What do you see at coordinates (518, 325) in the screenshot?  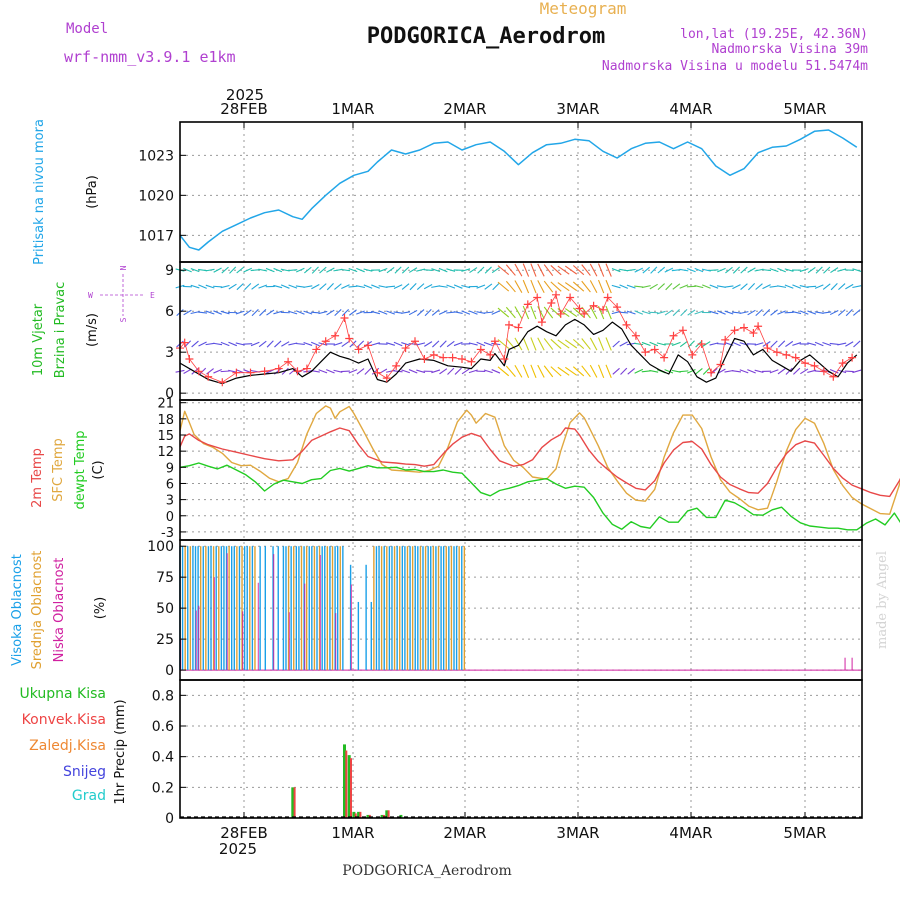 I see `wind-panel` at bounding box center [518, 325].